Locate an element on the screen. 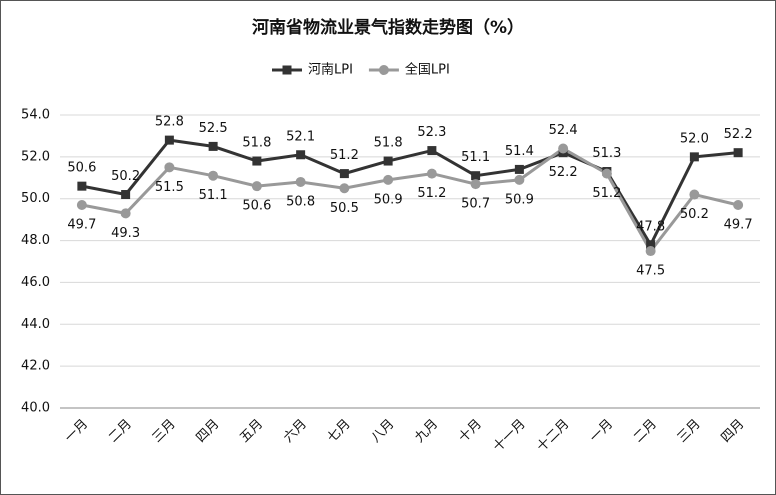  y-tick-label: 40.0 is located at coordinates (35, 408).